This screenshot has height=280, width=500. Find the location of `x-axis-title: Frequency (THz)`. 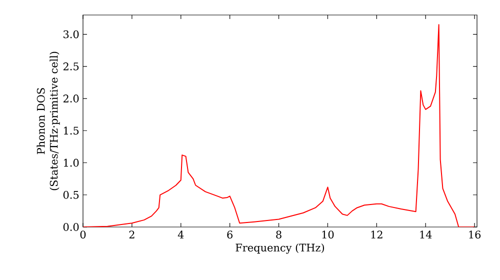

x-axis-title: Frequency (THz) is located at coordinates (280, 248).